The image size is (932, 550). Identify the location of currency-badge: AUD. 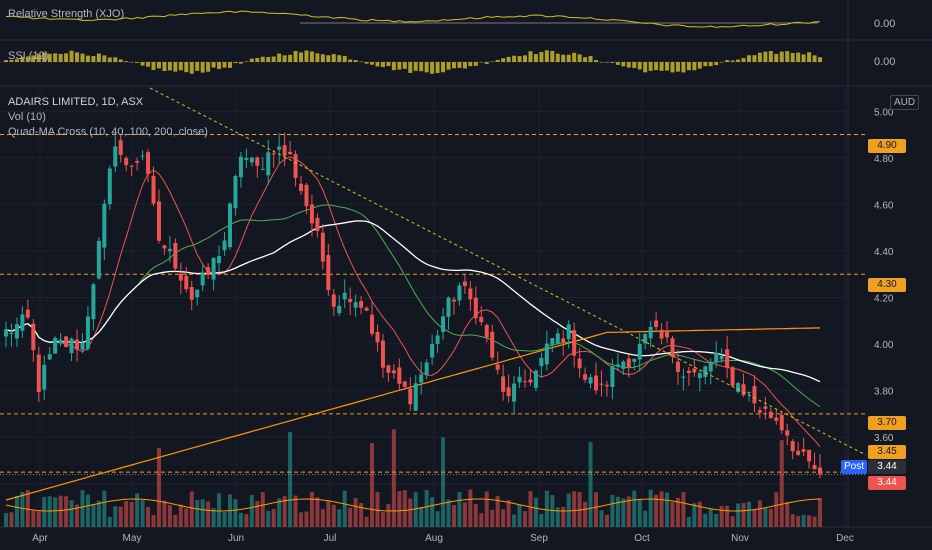
(905, 102).